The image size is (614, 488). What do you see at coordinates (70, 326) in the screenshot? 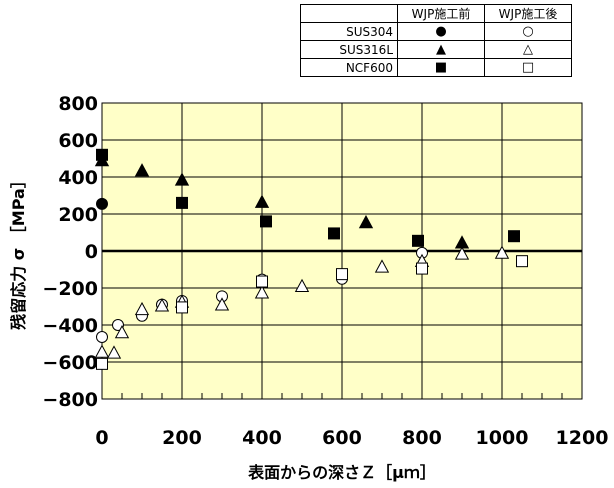
I see `y-tick-label: −400` at bounding box center [70, 326].